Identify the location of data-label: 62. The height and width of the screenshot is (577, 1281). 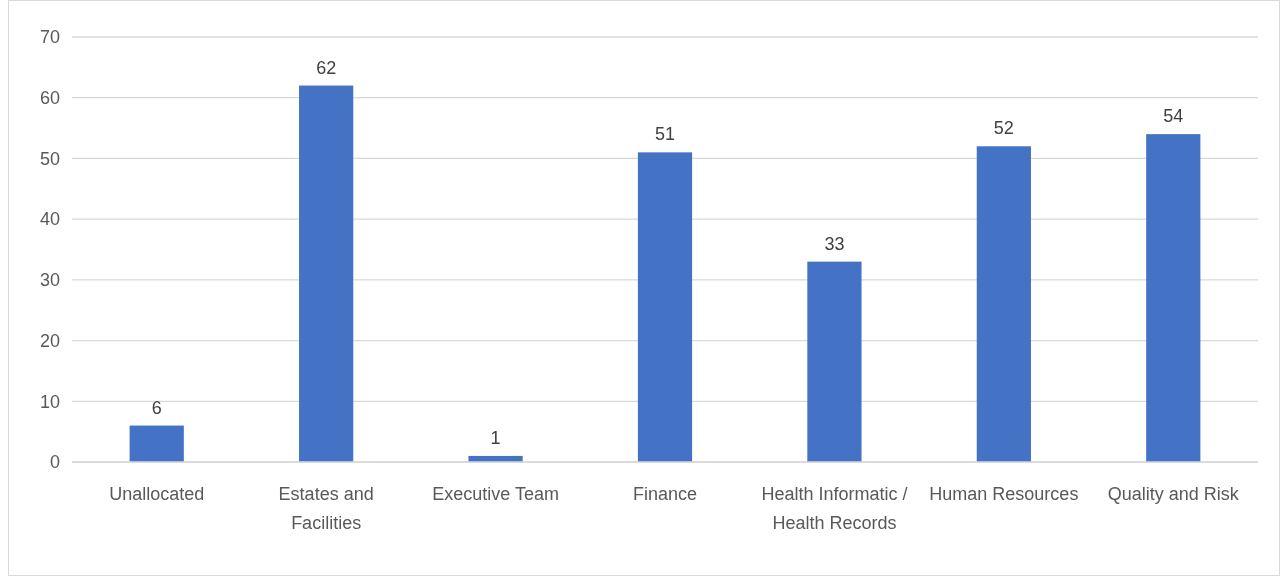
(326, 67).